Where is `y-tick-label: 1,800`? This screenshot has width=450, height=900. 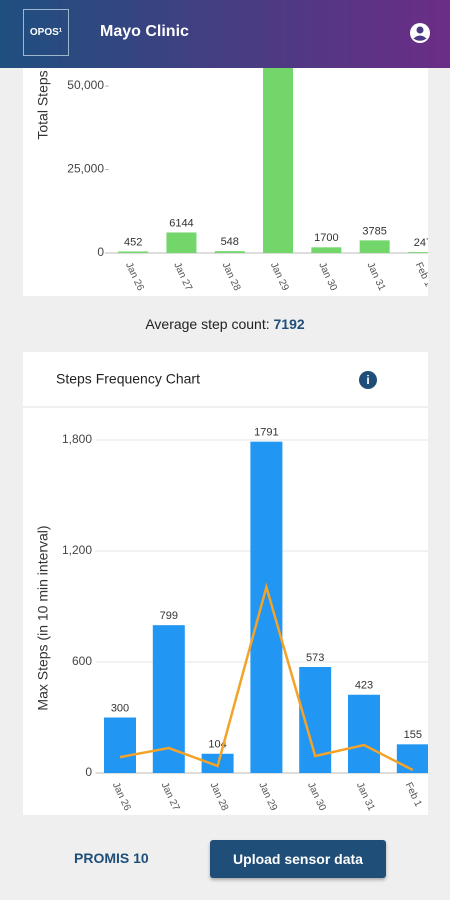 y-tick-label: 1,800 is located at coordinates (77, 439).